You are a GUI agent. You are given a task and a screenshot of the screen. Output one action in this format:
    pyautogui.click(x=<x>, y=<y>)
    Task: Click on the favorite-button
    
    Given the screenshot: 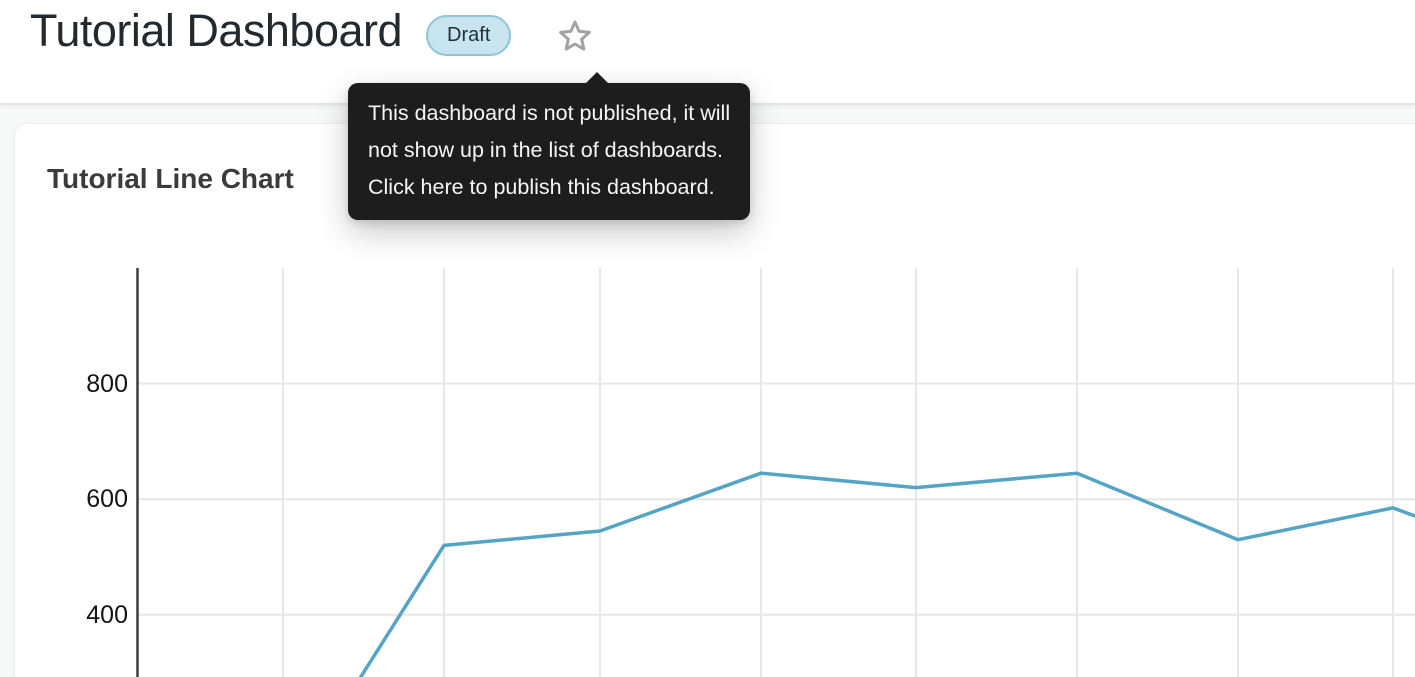 What is the action you would take?
    pyautogui.click(x=575, y=37)
    